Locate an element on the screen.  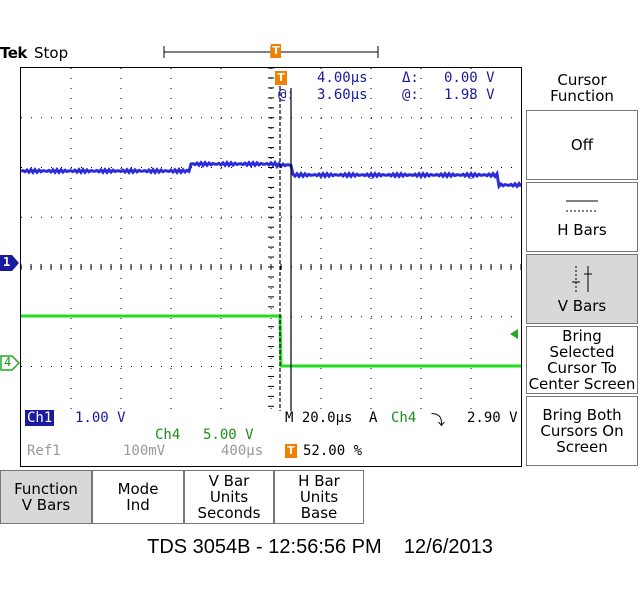
menu-item-v-bars: V Bars is located at coordinates (582, 289).